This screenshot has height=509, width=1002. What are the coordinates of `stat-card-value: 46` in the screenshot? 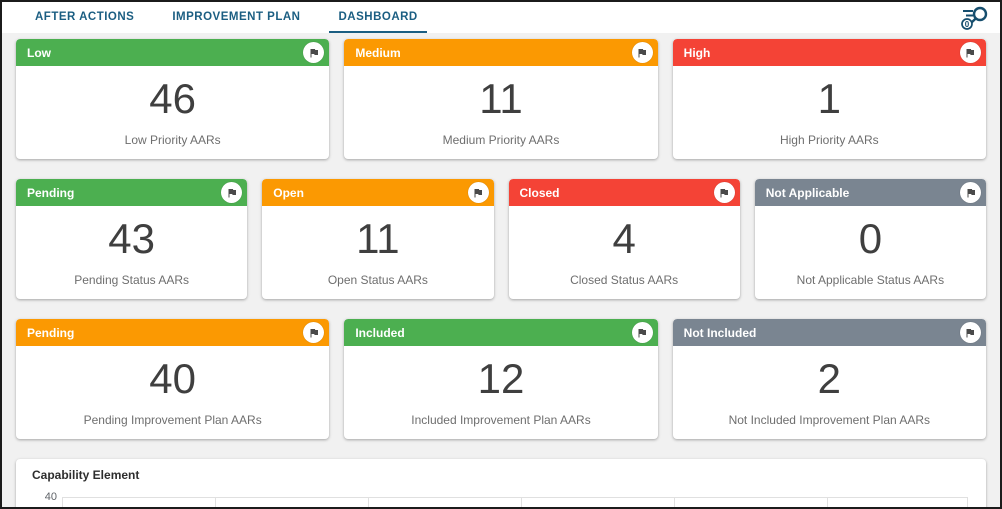 It's located at (173, 98).